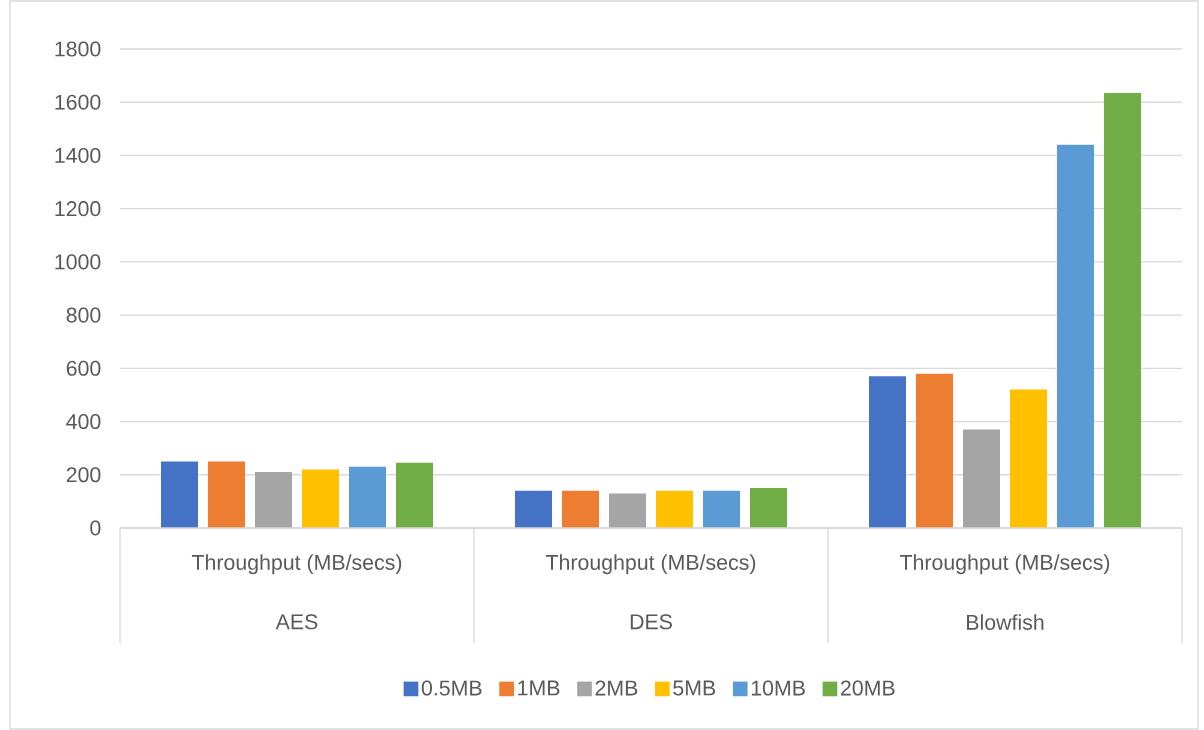 The image size is (1204, 730). I want to click on legend-label: 1MB, so click(539, 688).